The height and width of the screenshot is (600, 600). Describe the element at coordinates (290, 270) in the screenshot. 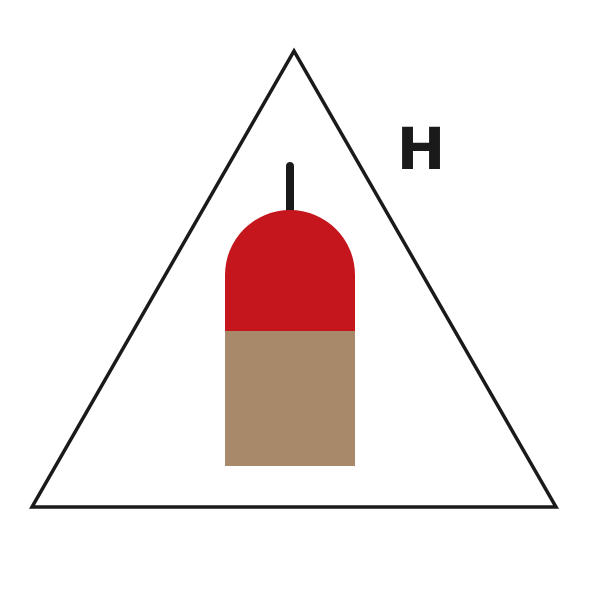

I see `cylinder-top-red` at that location.